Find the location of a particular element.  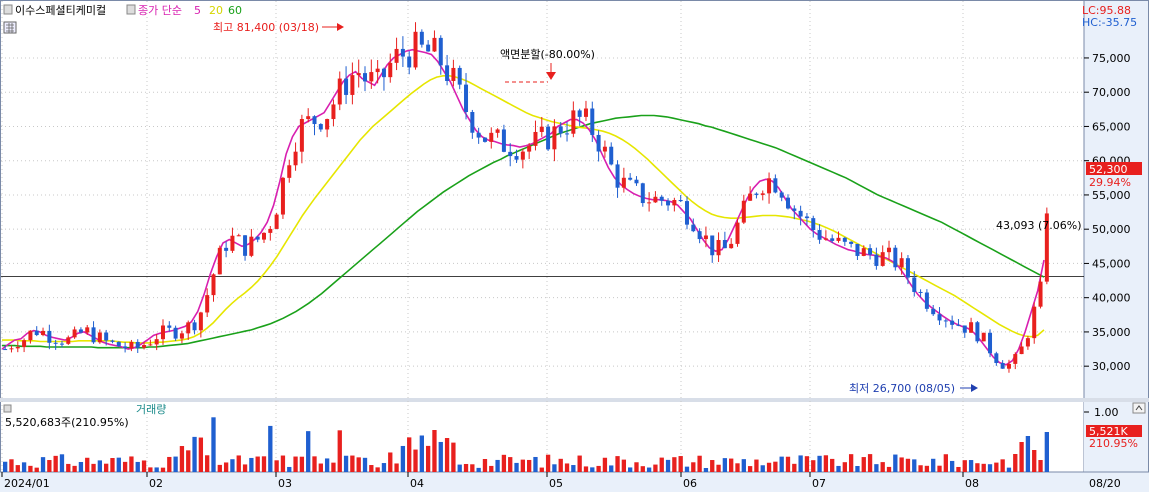

y-tick-label: 40,000 is located at coordinates (1111, 298).